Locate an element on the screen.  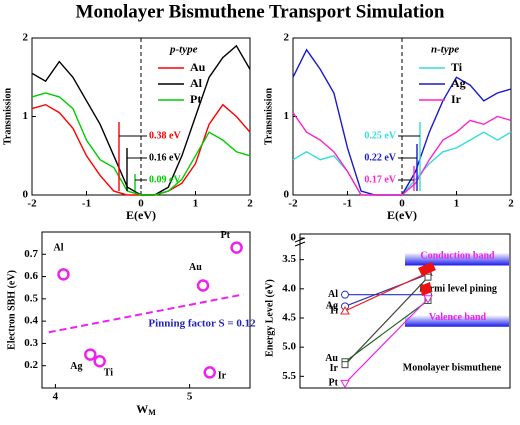
fermi-label: Fermi level pining is located at coordinates (458, 288).